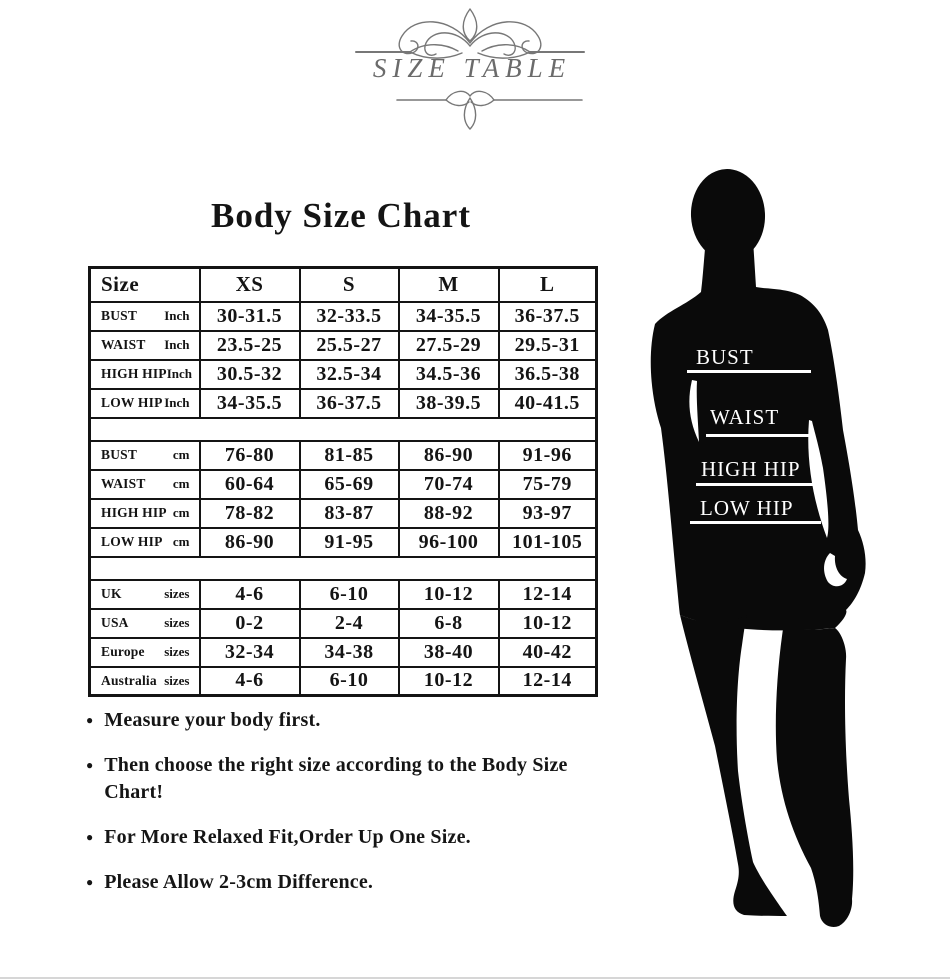  I want to click on size-value-cell: 86-90, so click(249, 542).